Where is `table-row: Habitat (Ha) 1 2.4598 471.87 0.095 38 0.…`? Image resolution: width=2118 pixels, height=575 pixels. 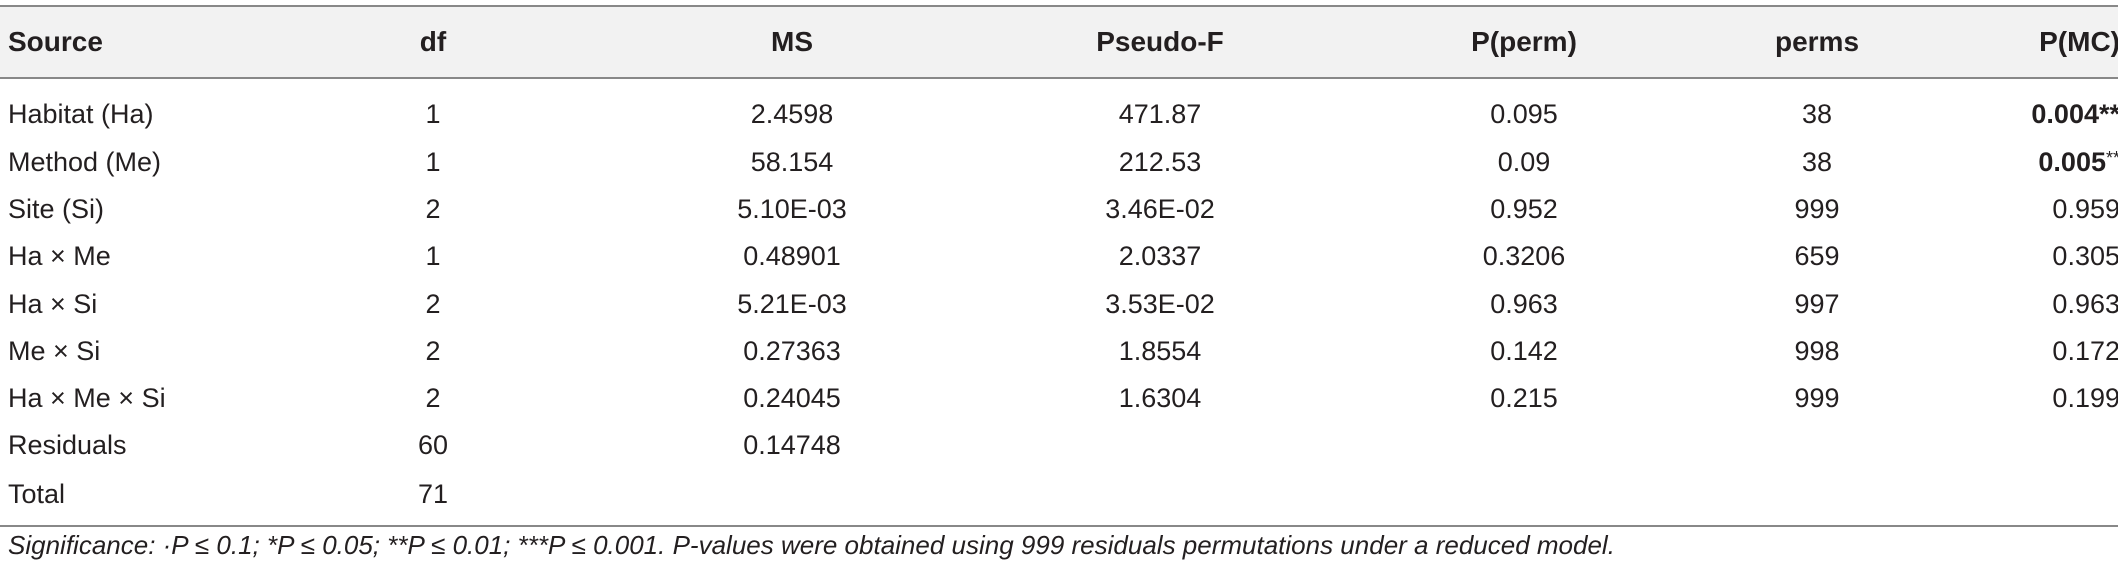
table-row: Habitat (Ha) 1 2.4598 471.87 0.095 38 0.… is located at coordinates (1059, 108).